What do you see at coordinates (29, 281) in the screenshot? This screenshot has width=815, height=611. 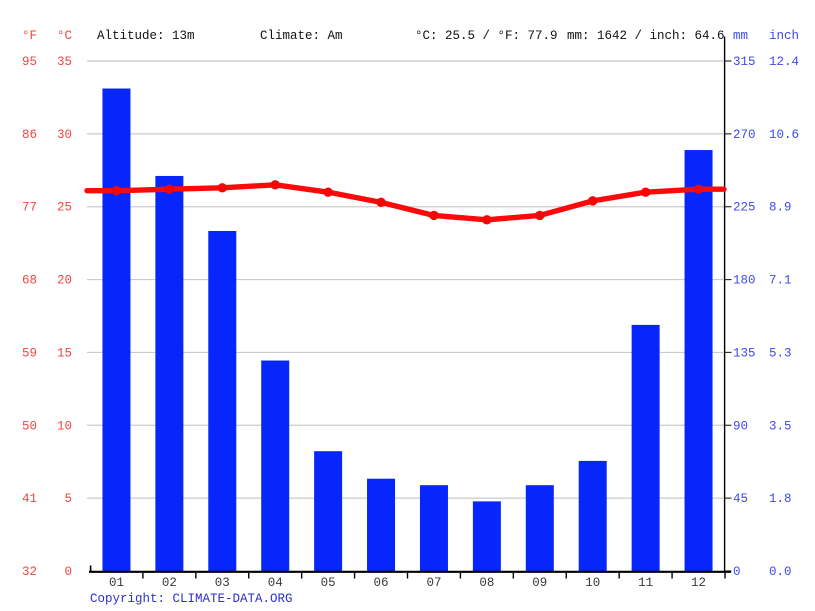 I see `fahrenheit-tick-label: 68` at bounding box center [29, 281].